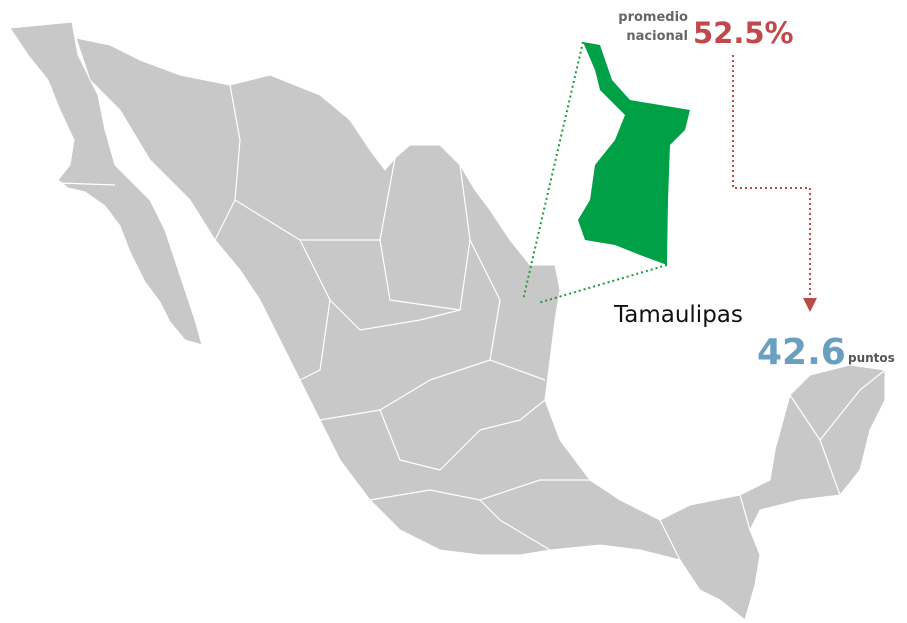  Describe the element at coordinates (871, 358) in the screenshot. I see `state-unit: puntos` at that location.